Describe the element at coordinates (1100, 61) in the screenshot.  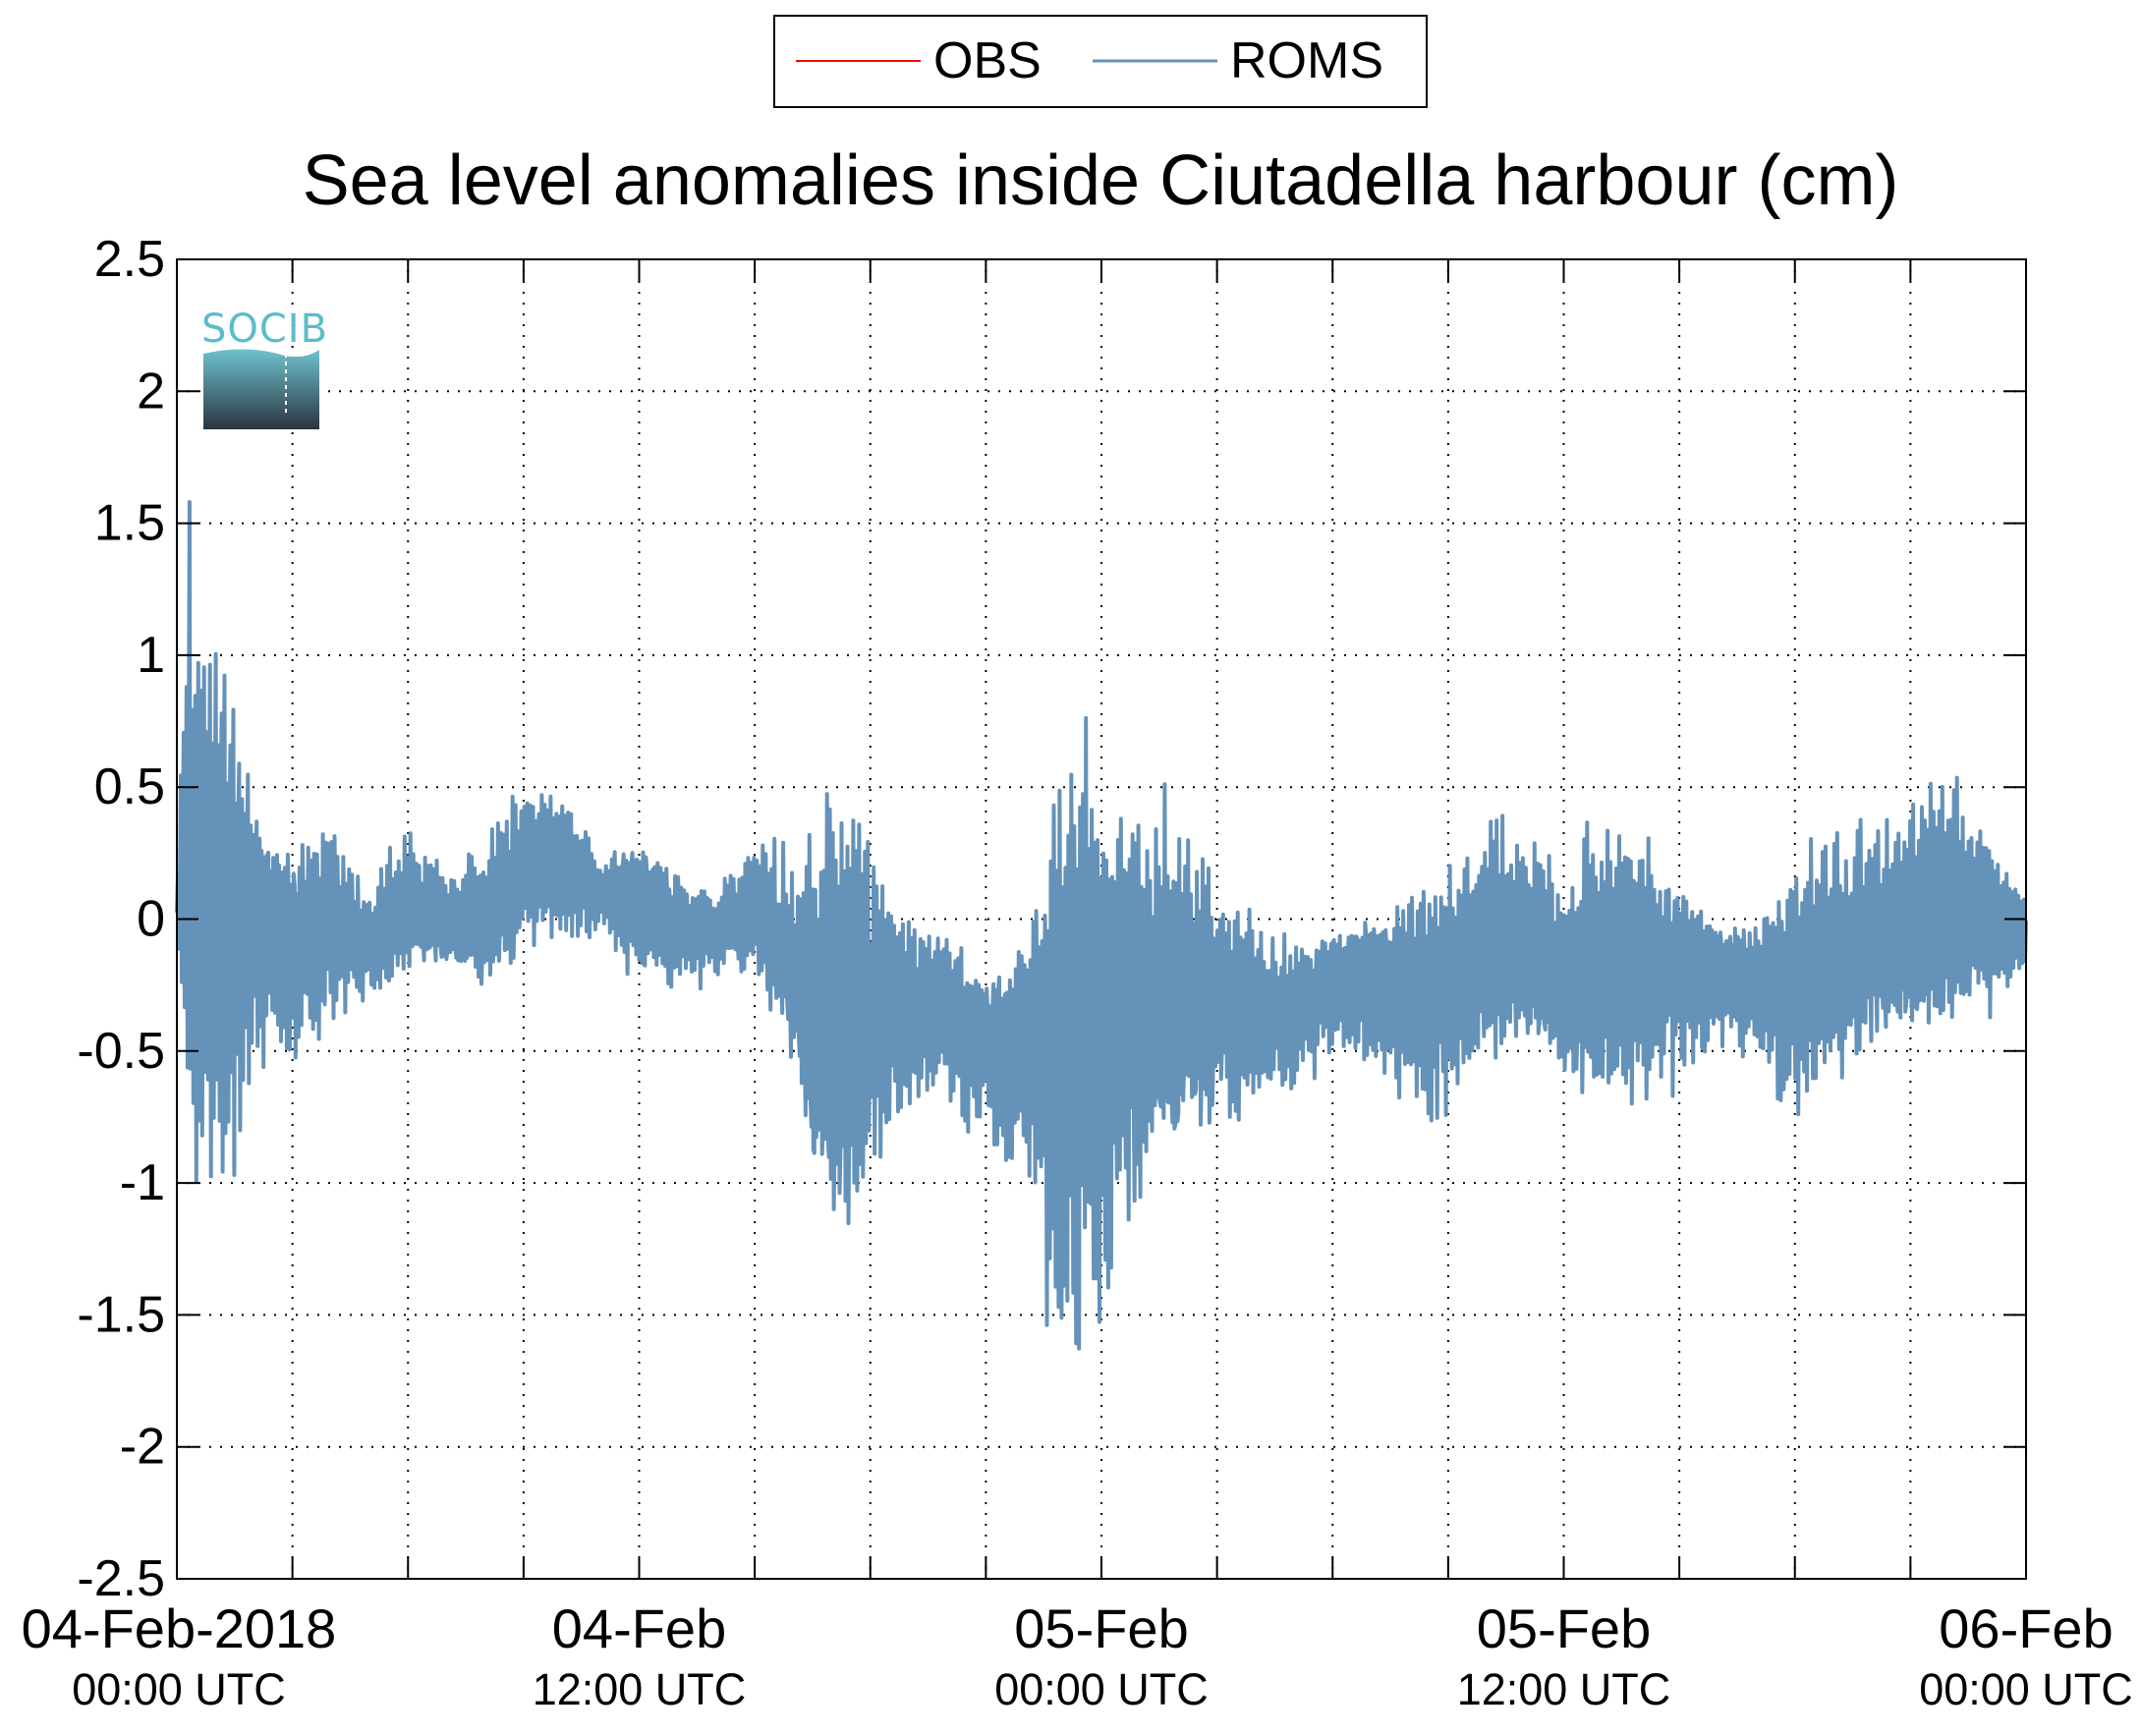
I see `legend: OBS ROMS` at that location.